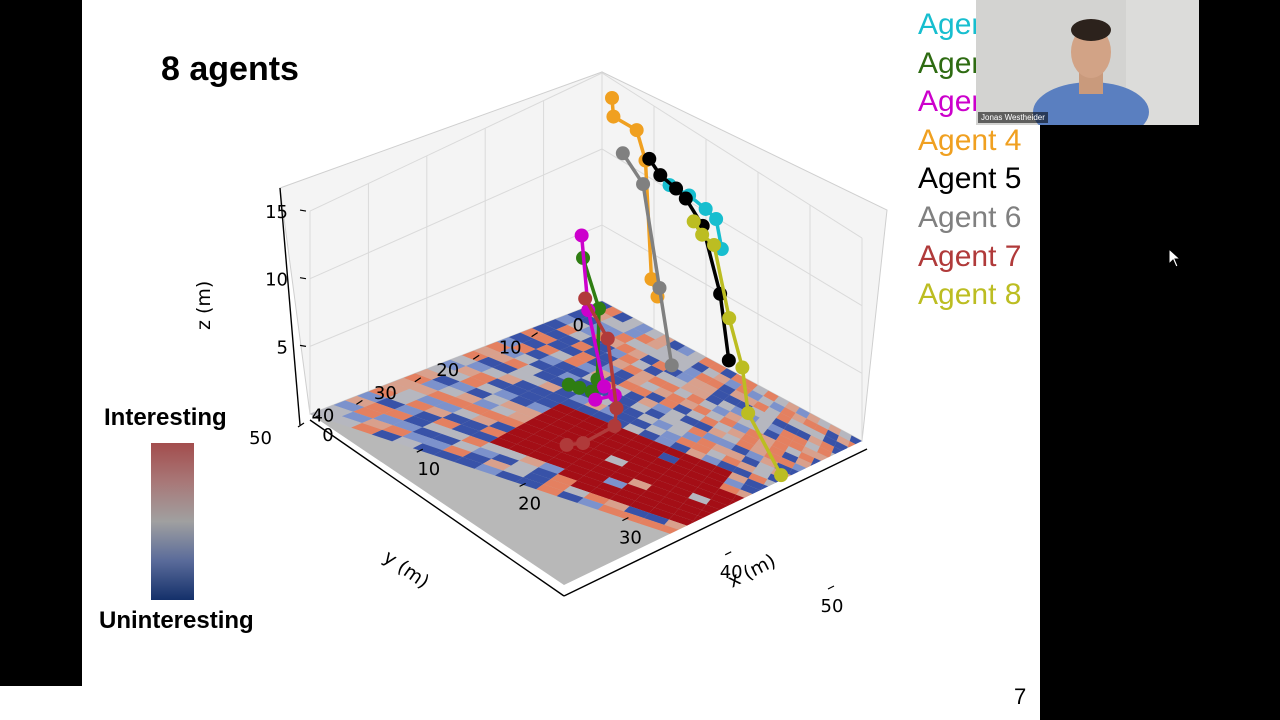 This screenshot has height=720, width=1280. I want to click on legend-item-agent-8: Agent 8, so click(970, 295).